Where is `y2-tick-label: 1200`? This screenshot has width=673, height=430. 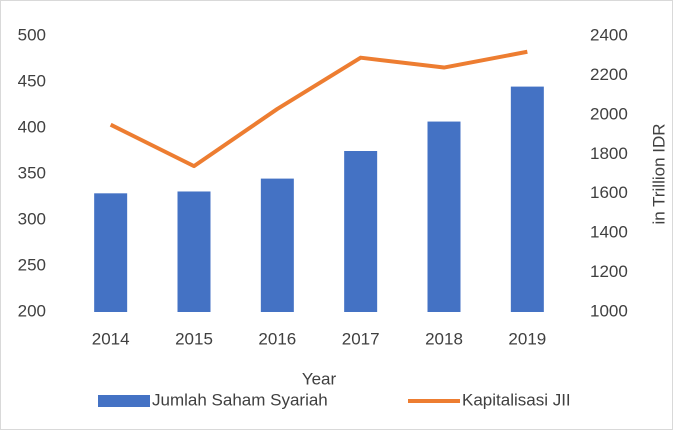
y2-tick-label: 1200 is located at coordinates (609, 271).